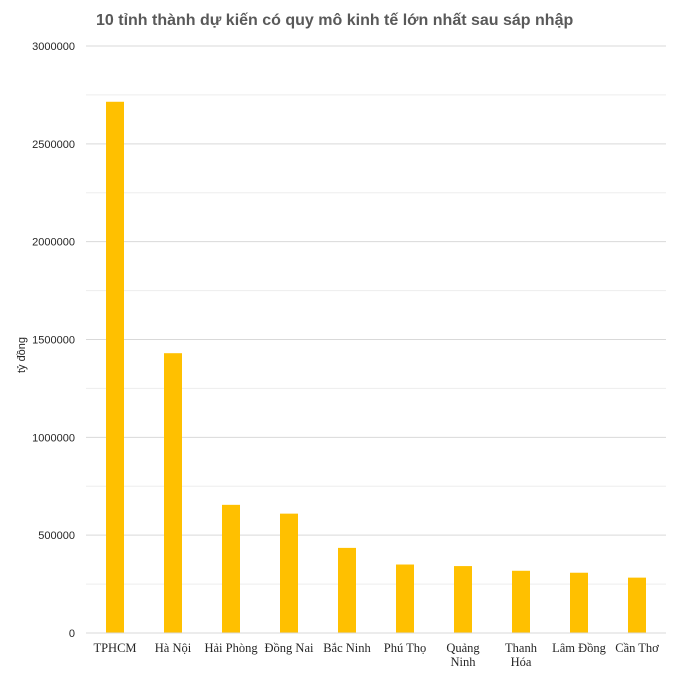 This screenshot has width=678, height=675. I want to click on y-tick-label: 0, so click(72, 634).